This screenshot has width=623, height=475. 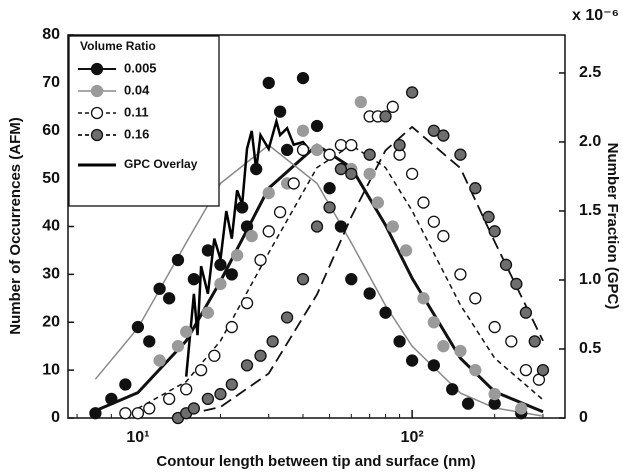 What do you see at coordinates (118, 46) in the screenshot?
I see `legend-title: Volume Ratio` at bounding box center [118, 46].